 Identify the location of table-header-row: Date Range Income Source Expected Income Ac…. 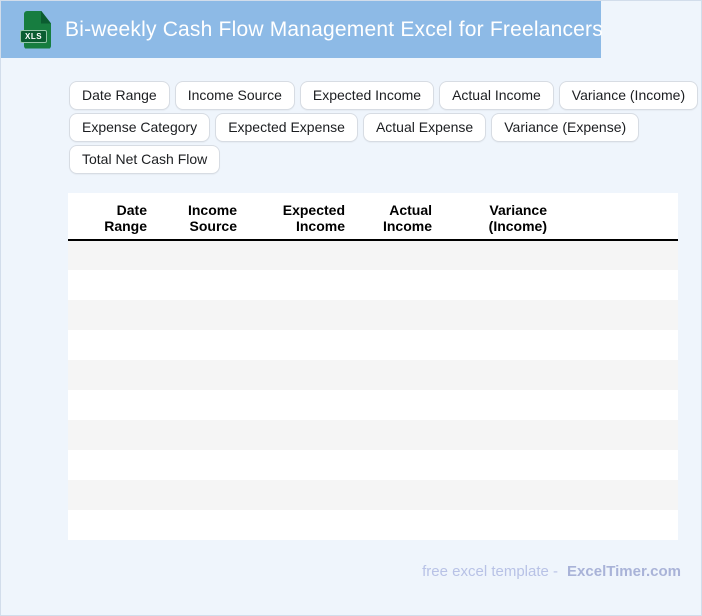
(373, 217).